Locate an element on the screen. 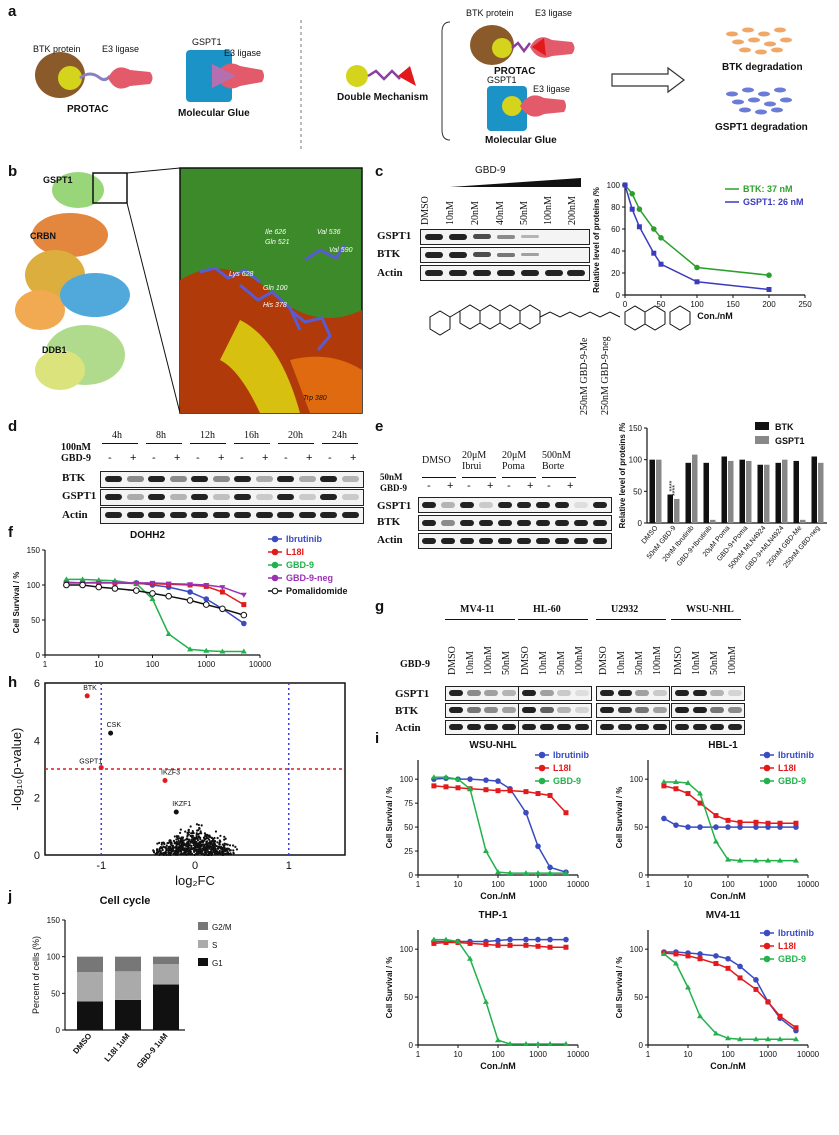  g-blot-gspt1 is located at coordinates (555, 693).